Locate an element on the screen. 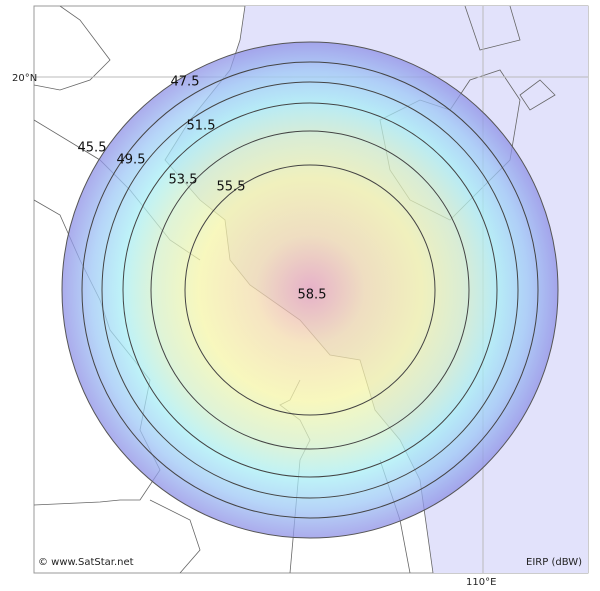  contour-label: 53.5 is located at coordinates (183, 180).